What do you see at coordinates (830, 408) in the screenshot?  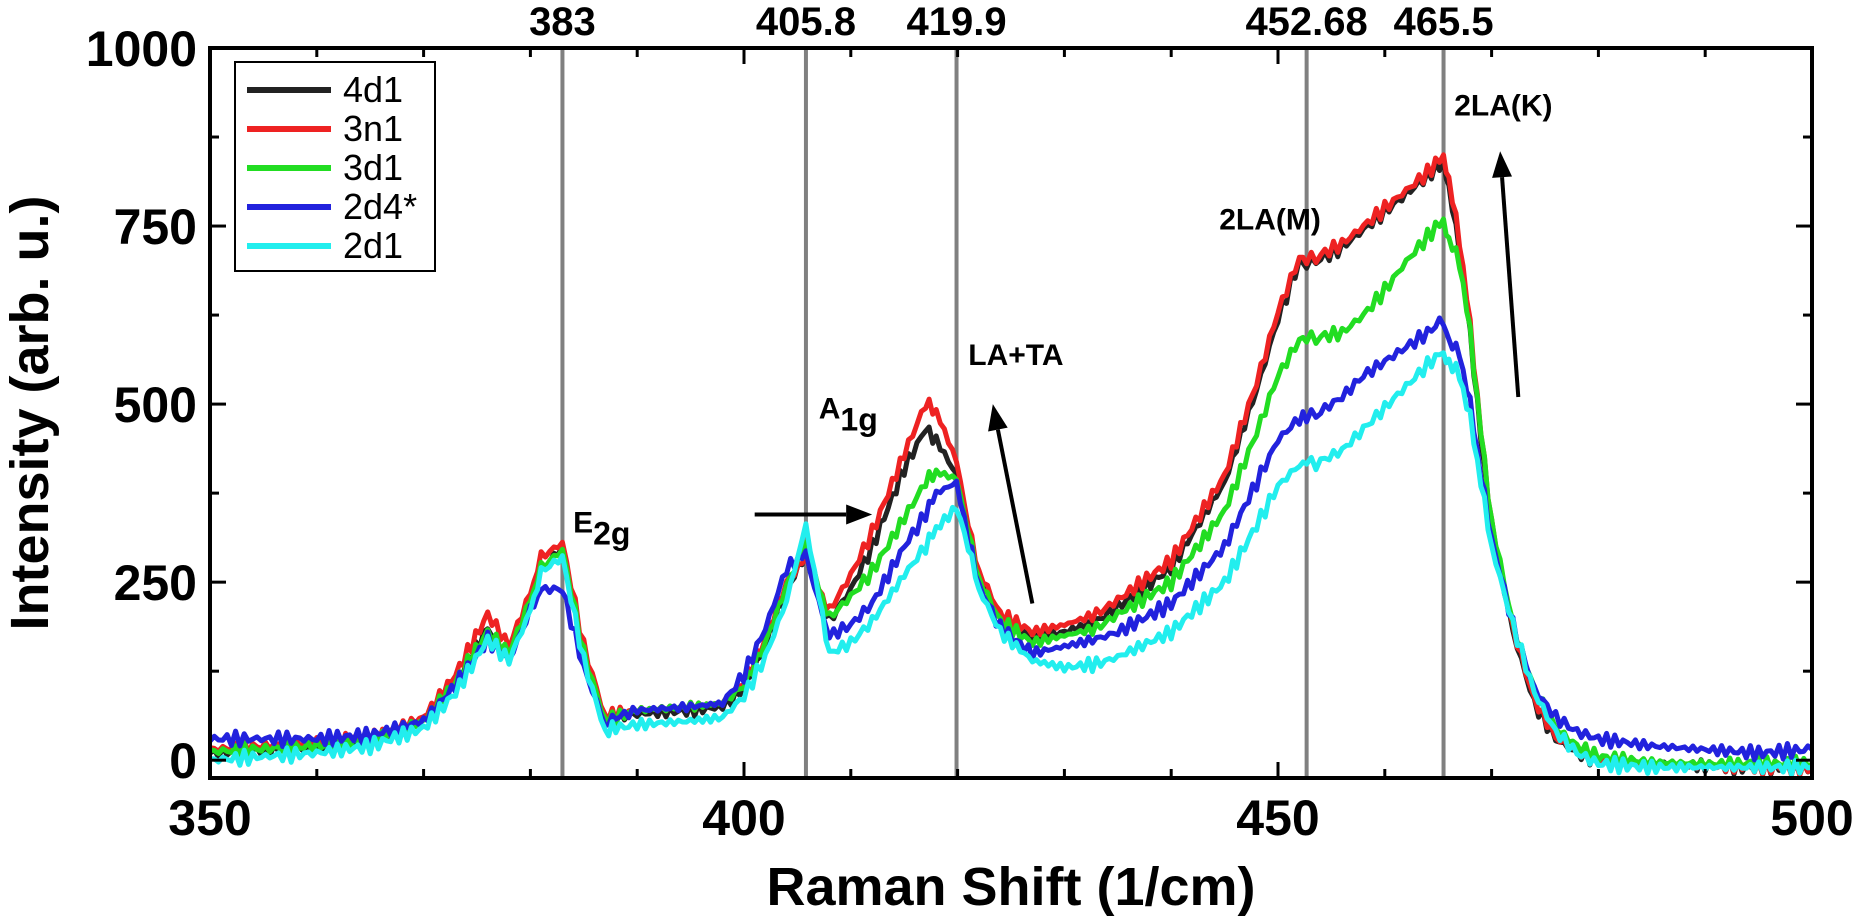 I see `peak-annotation-text: A` at bounding box center [830, 408].